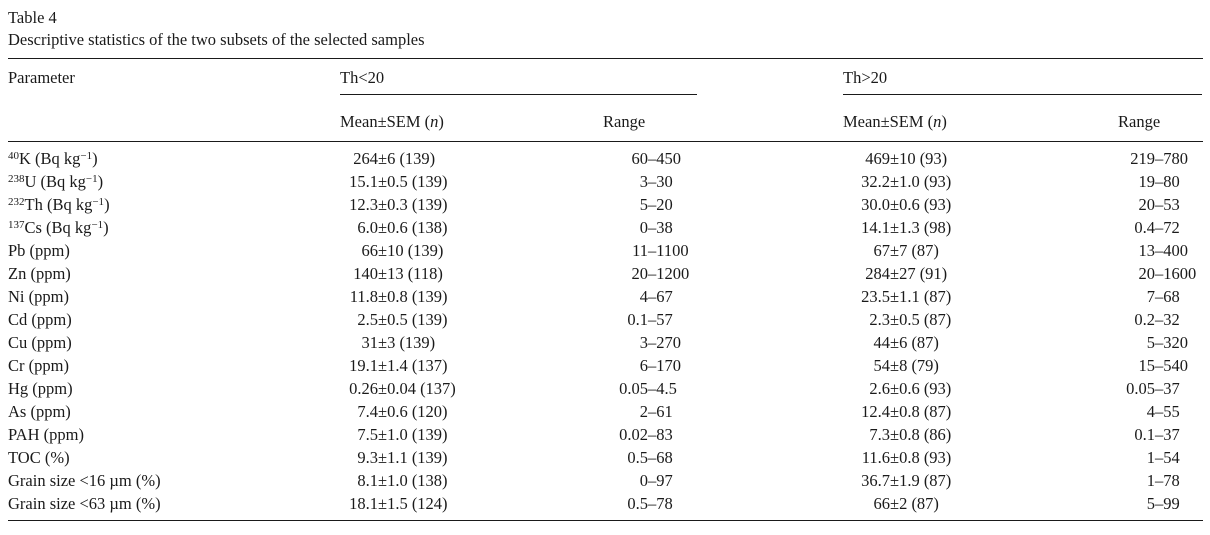  Describe the element at coordinates (882, 250) in the screenshot. I see `mean-sem-th-gt-20-left: 67` at that location.